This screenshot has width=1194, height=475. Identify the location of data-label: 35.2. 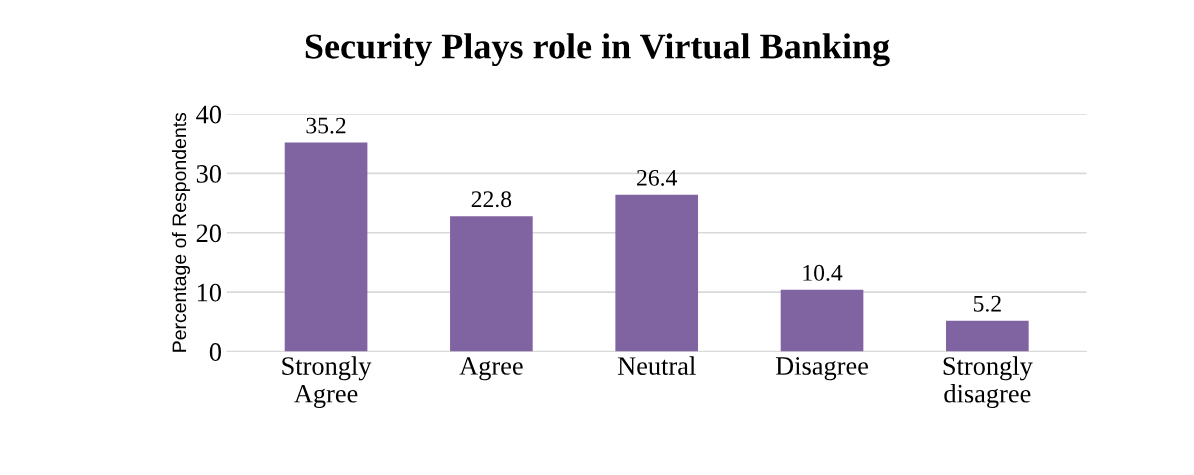
(326, 125).